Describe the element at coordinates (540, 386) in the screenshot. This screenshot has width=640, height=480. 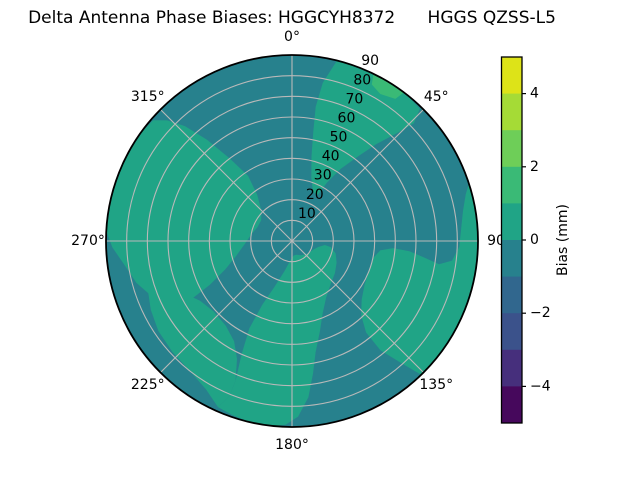
I see `colorbar-tick-label--4: −4` at that location.